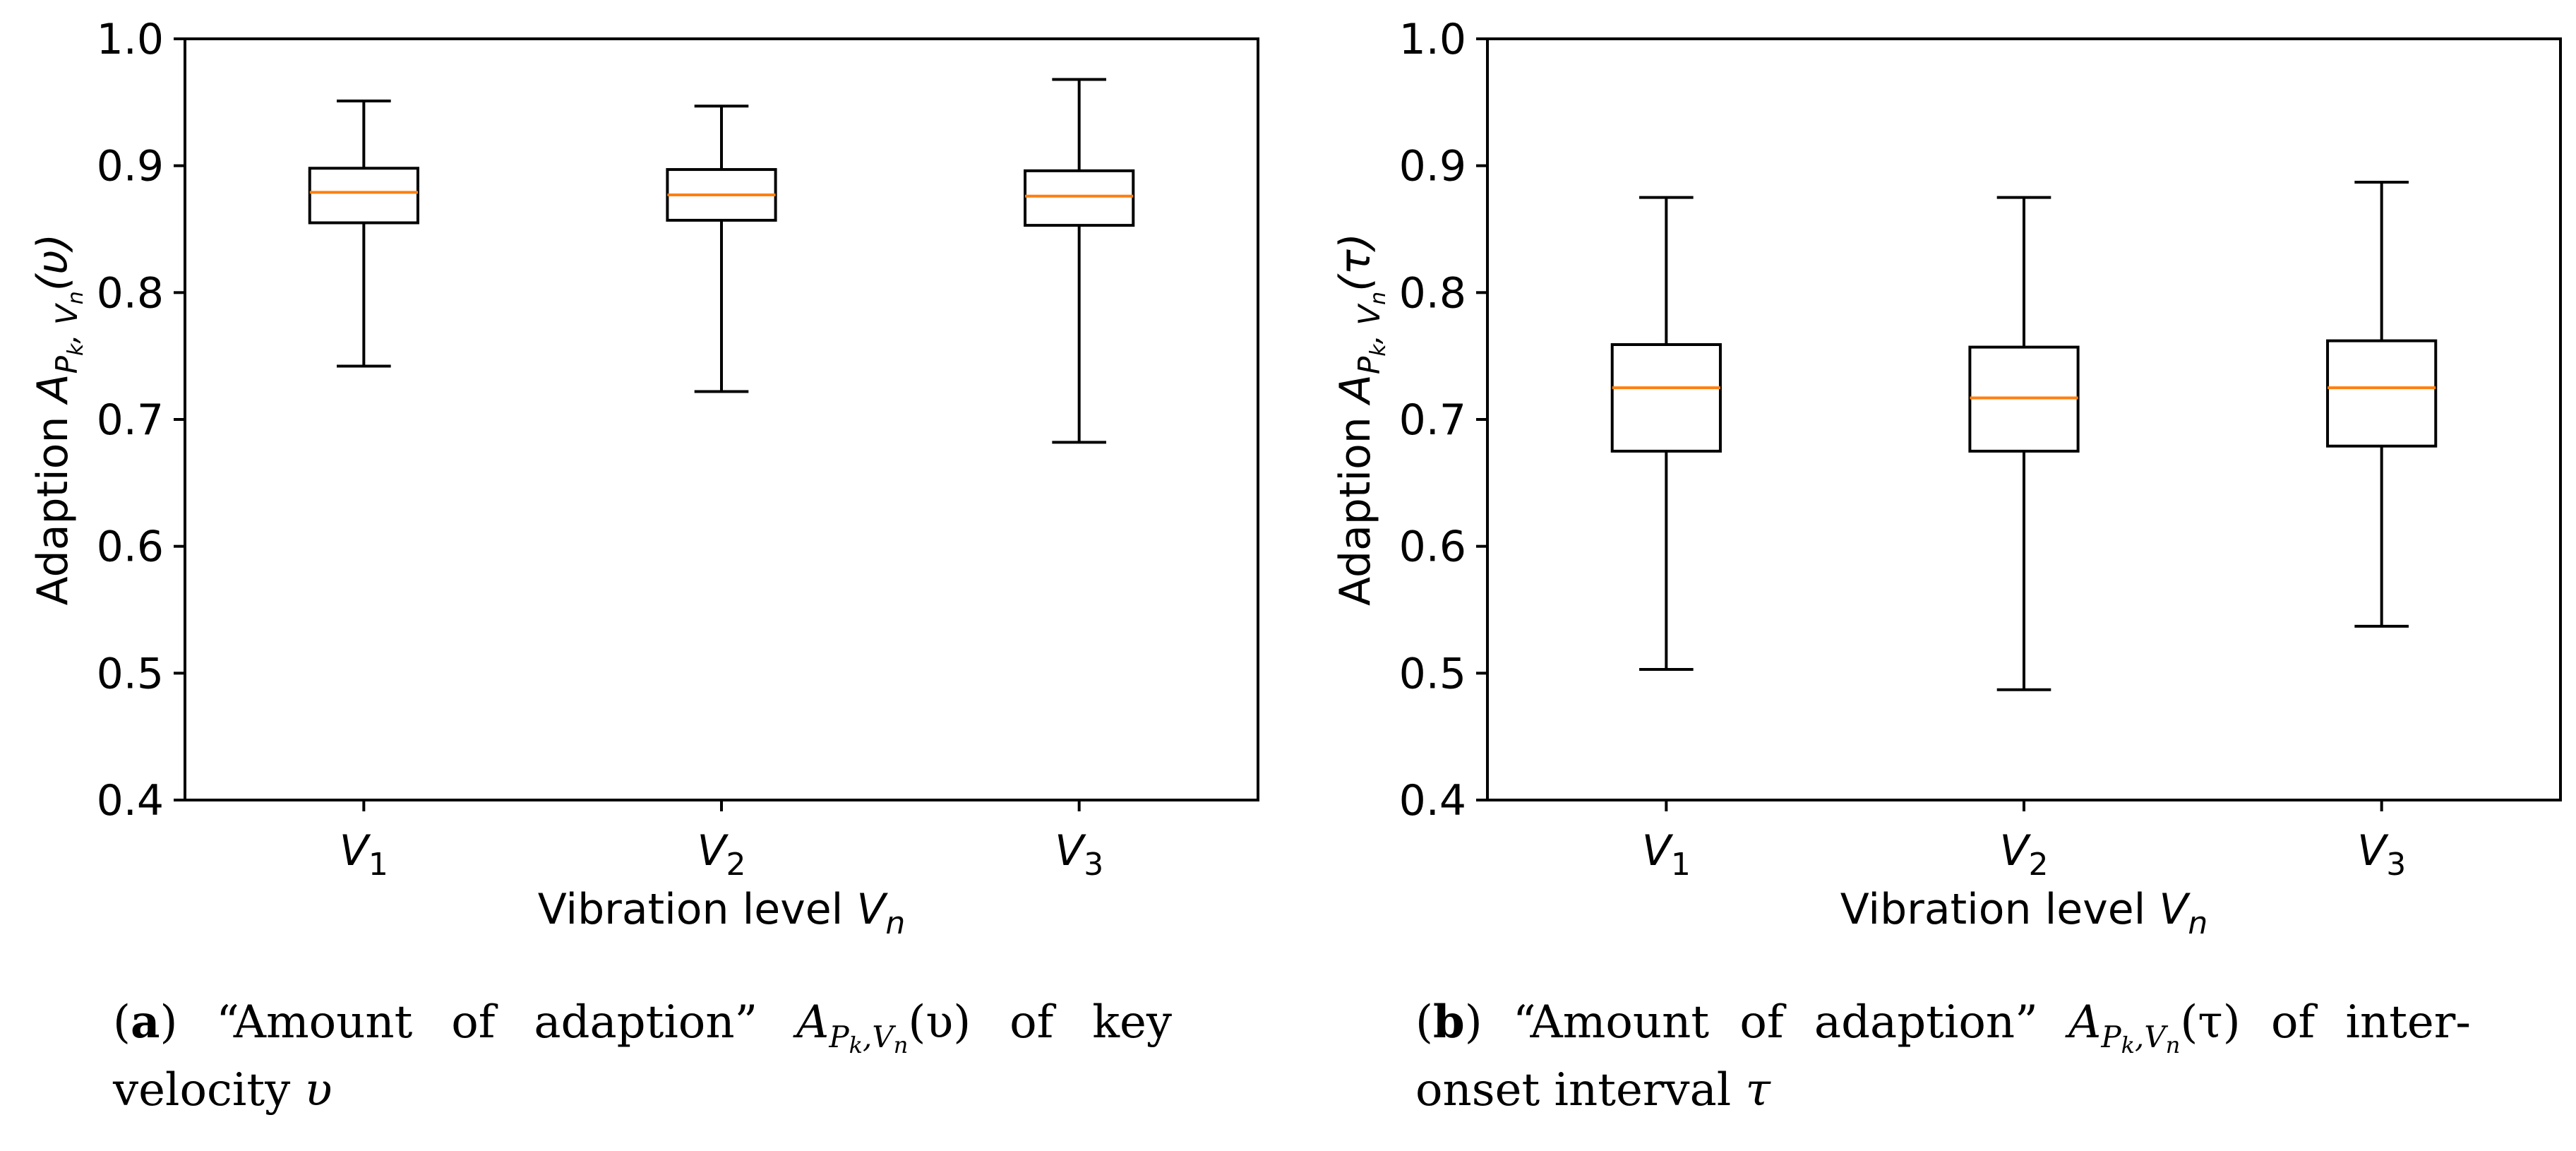 The width and height of the screenshot is (2576, 1151). I want to click on panel-b-xlabel-text: Vibration level, so click(1999, 910).